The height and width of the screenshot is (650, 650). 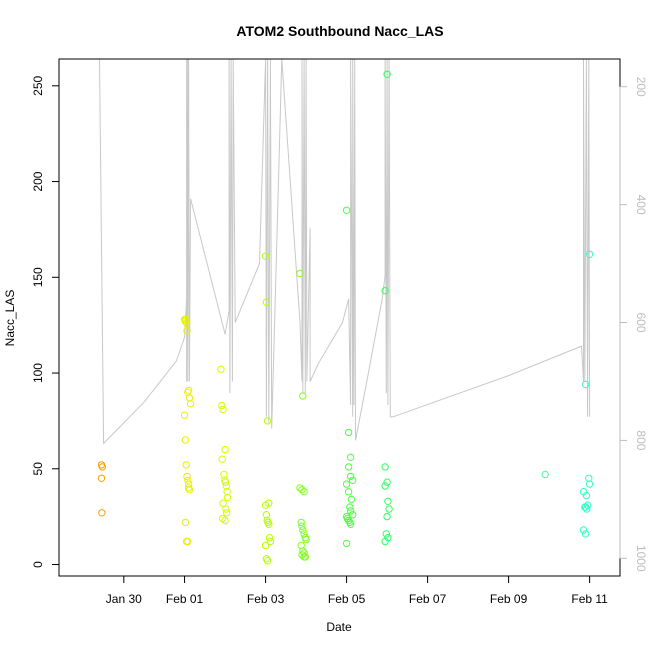 What do you see at coordinates (38, 181) in the screenshot?
I see `y-tick-label-4: 200` at bounding box center [38, 181].